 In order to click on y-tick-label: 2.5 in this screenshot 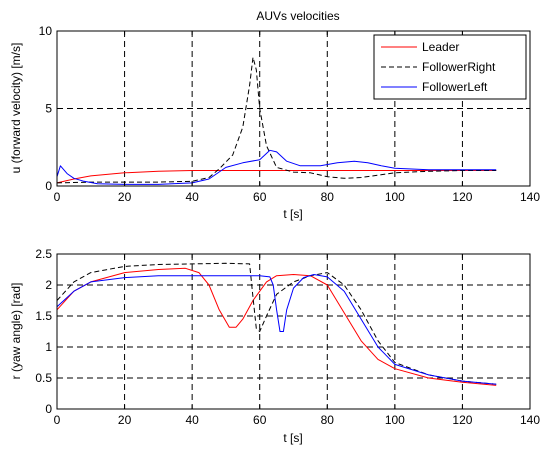, I will do `click(43, 254)`.